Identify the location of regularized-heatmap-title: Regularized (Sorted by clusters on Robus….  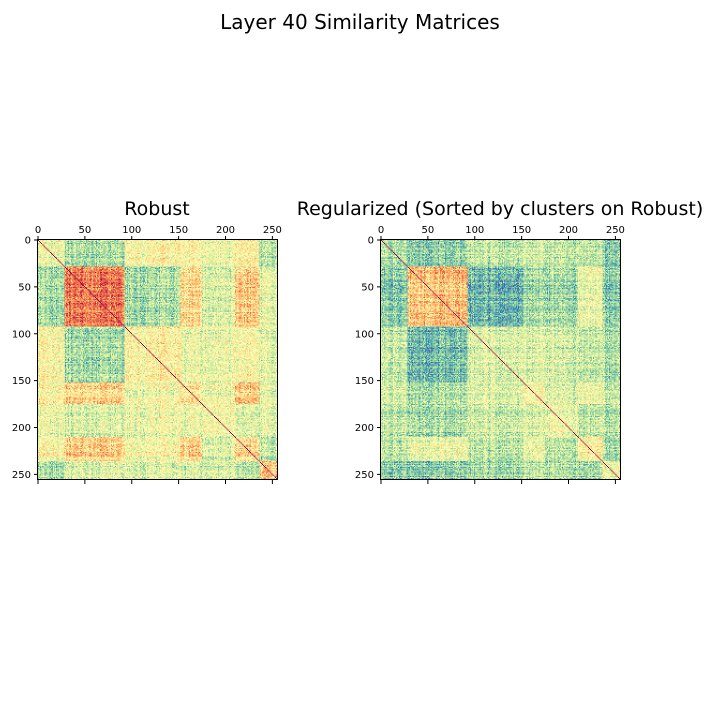
(500, 209).